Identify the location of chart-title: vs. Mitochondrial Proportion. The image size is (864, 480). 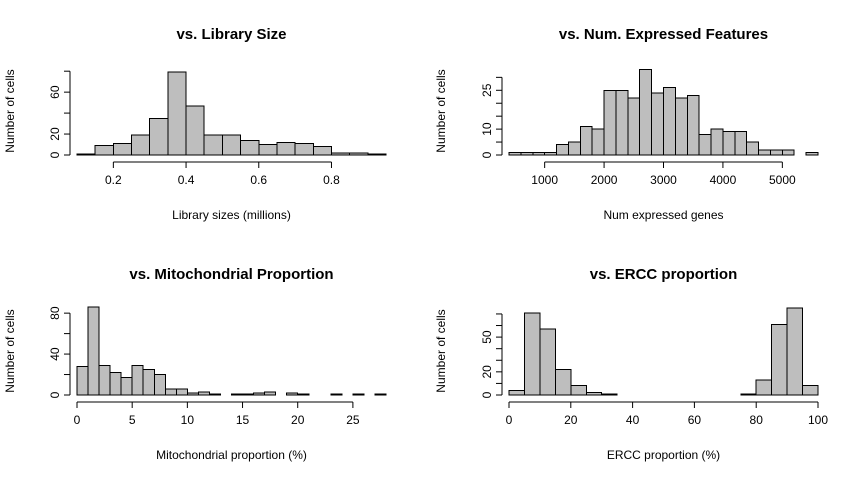
(231, 274).